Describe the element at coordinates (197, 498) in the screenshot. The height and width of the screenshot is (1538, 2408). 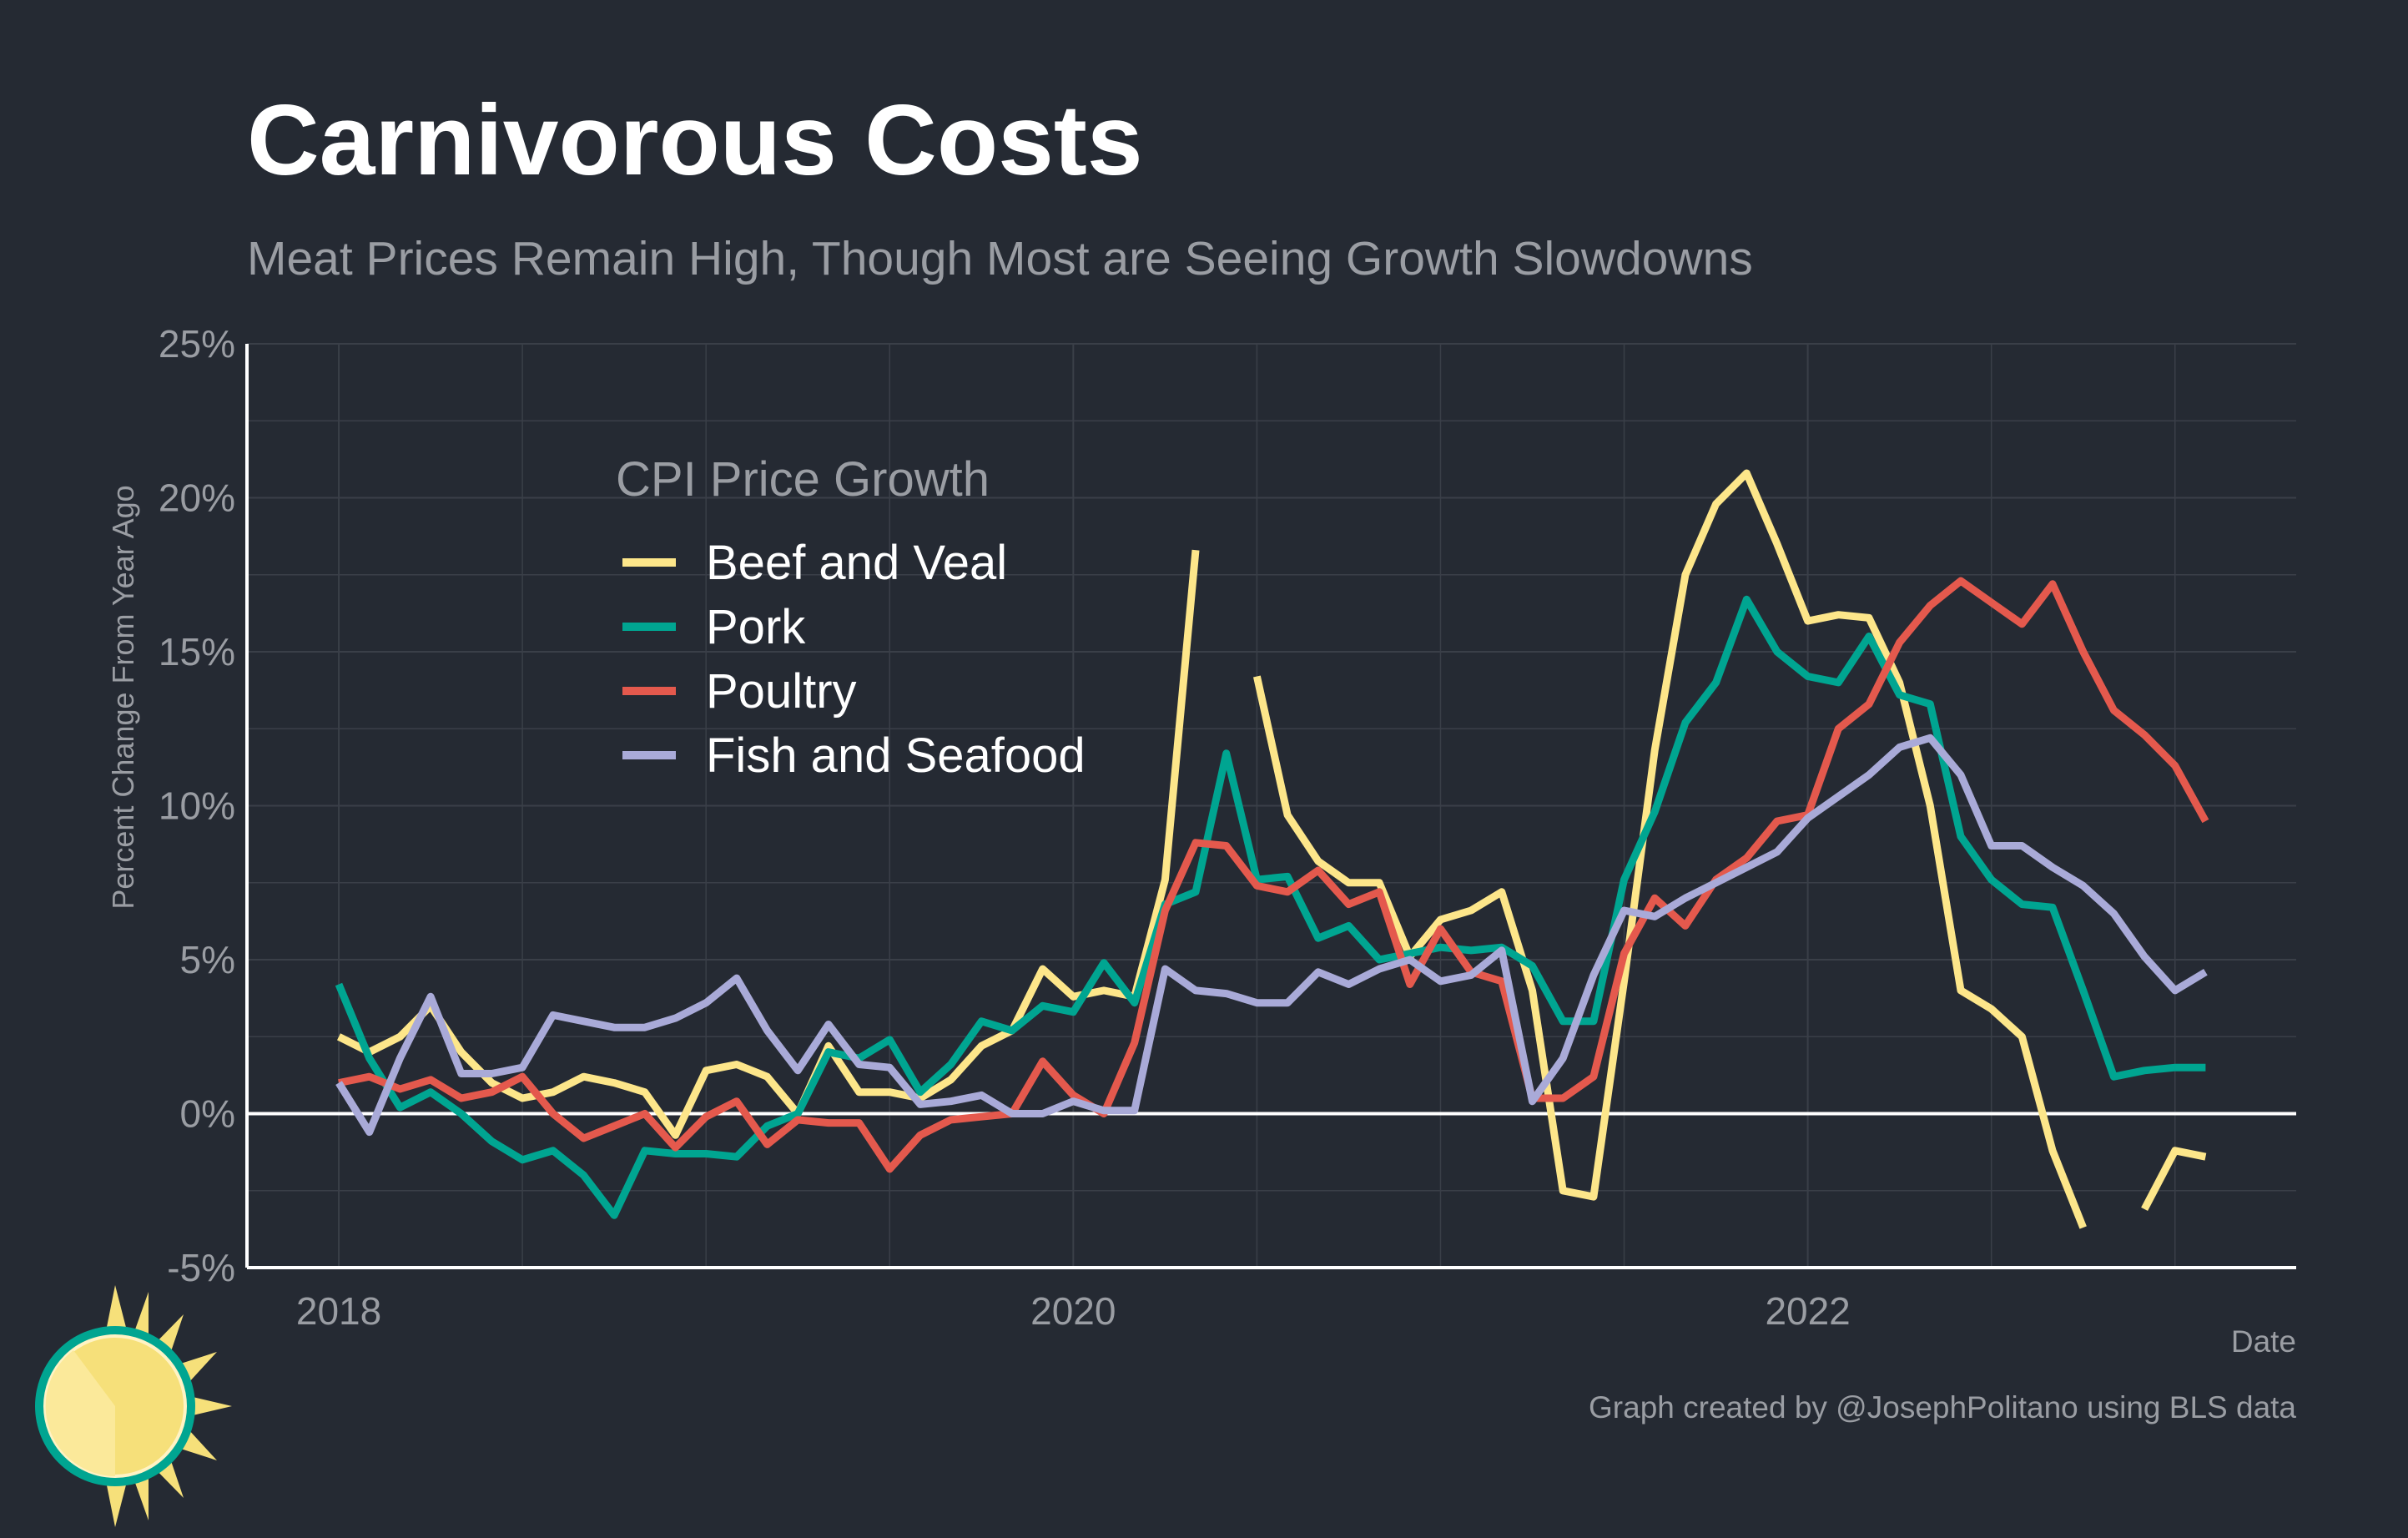
I see `y-tick-label: 20%` at that location.